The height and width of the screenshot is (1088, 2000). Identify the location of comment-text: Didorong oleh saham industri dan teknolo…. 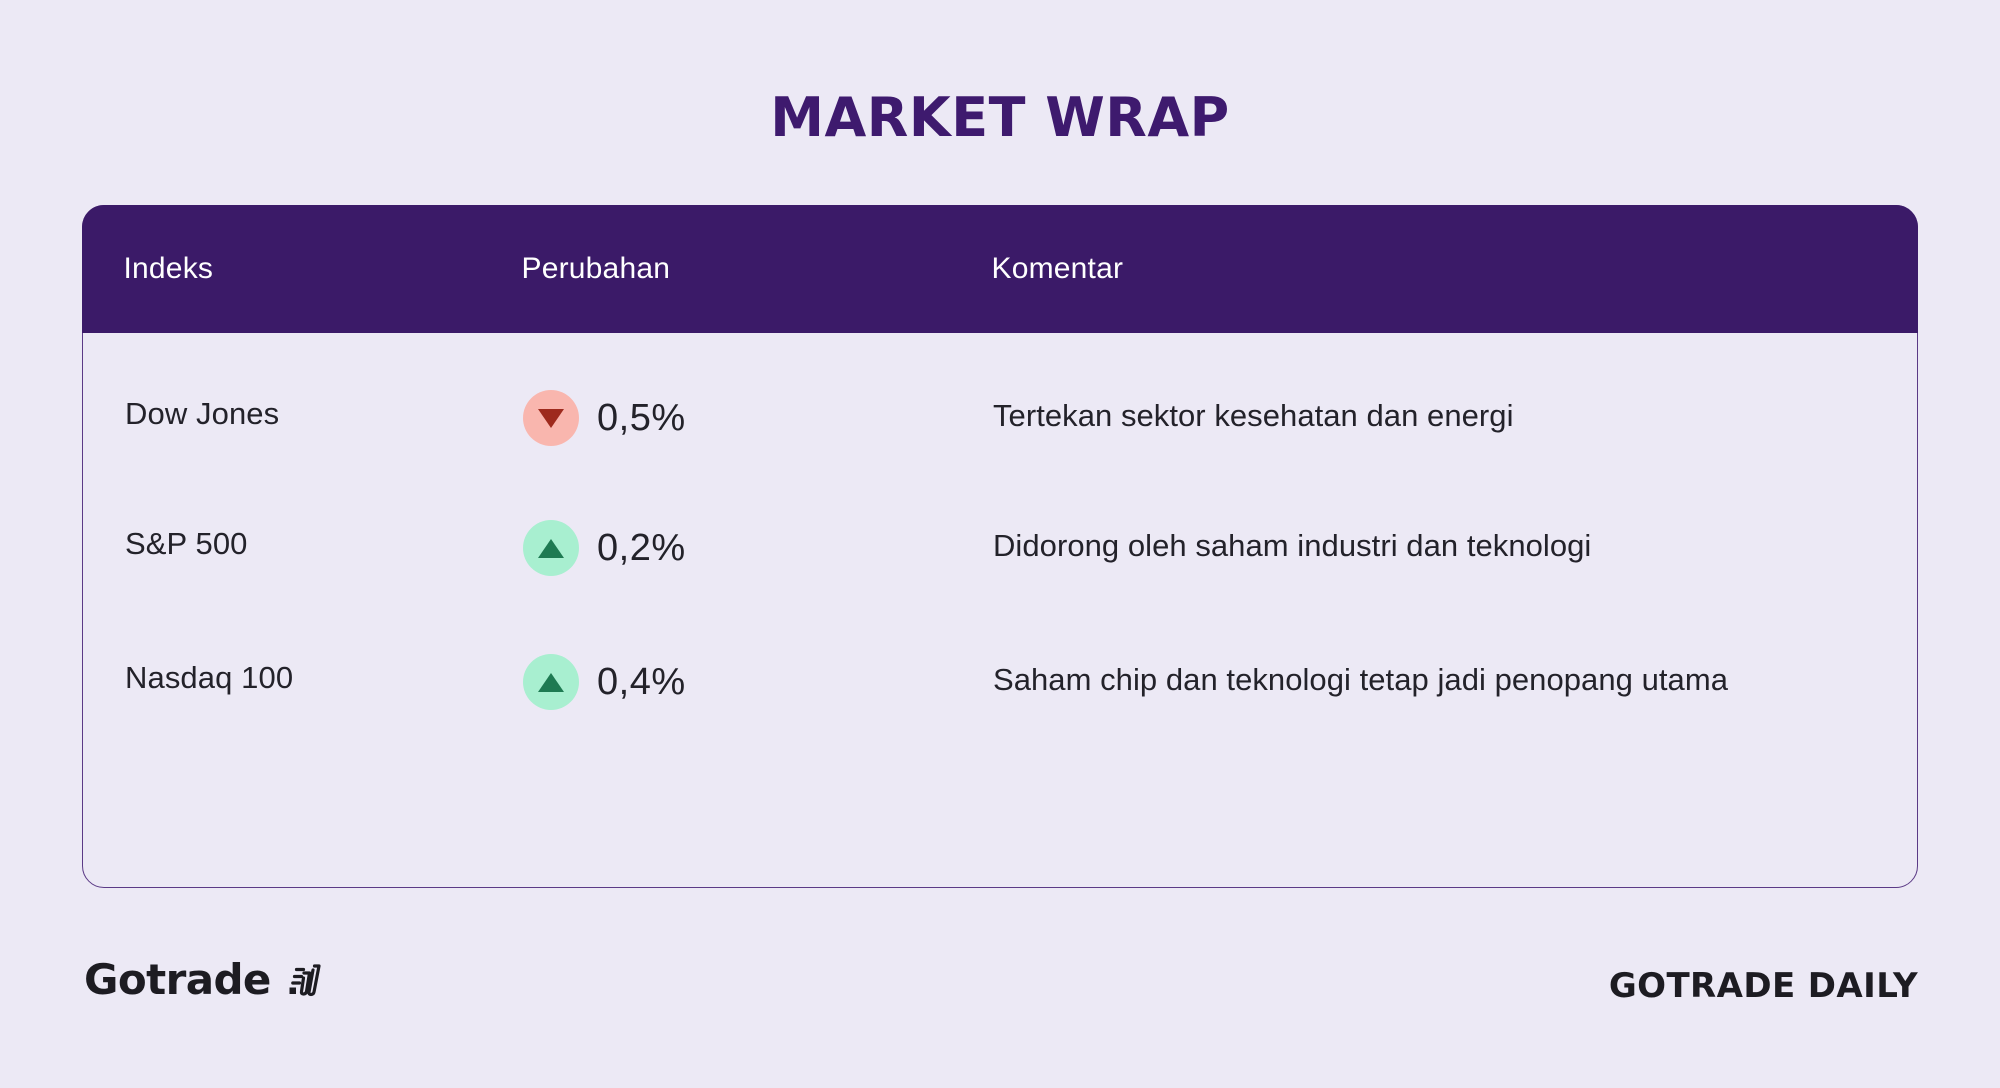
(1292, 545).